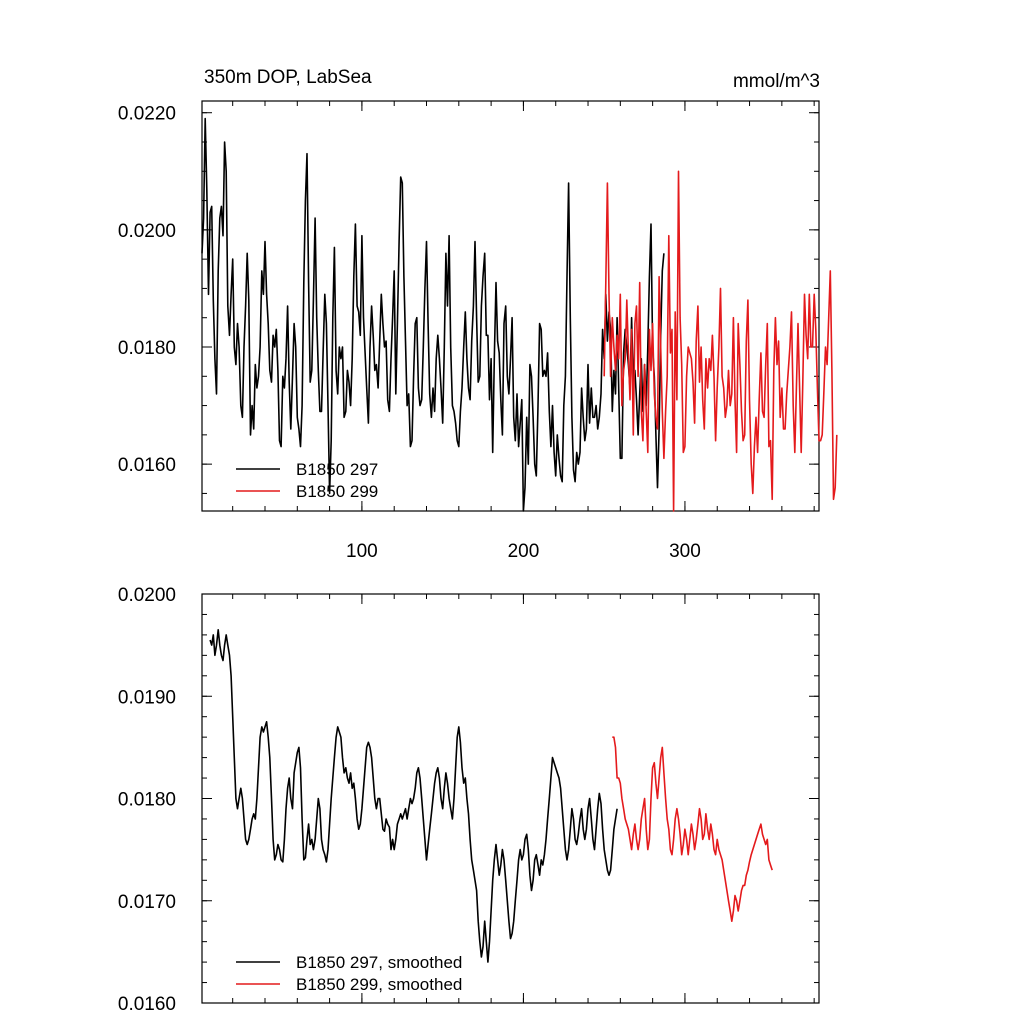 Image resolution: width=1024 pixels, height=1024 pixels. Describe the element at coordinates (307, 480) in the screenshot. I see `top-legend: B1850 297 B1850 299` at that location.